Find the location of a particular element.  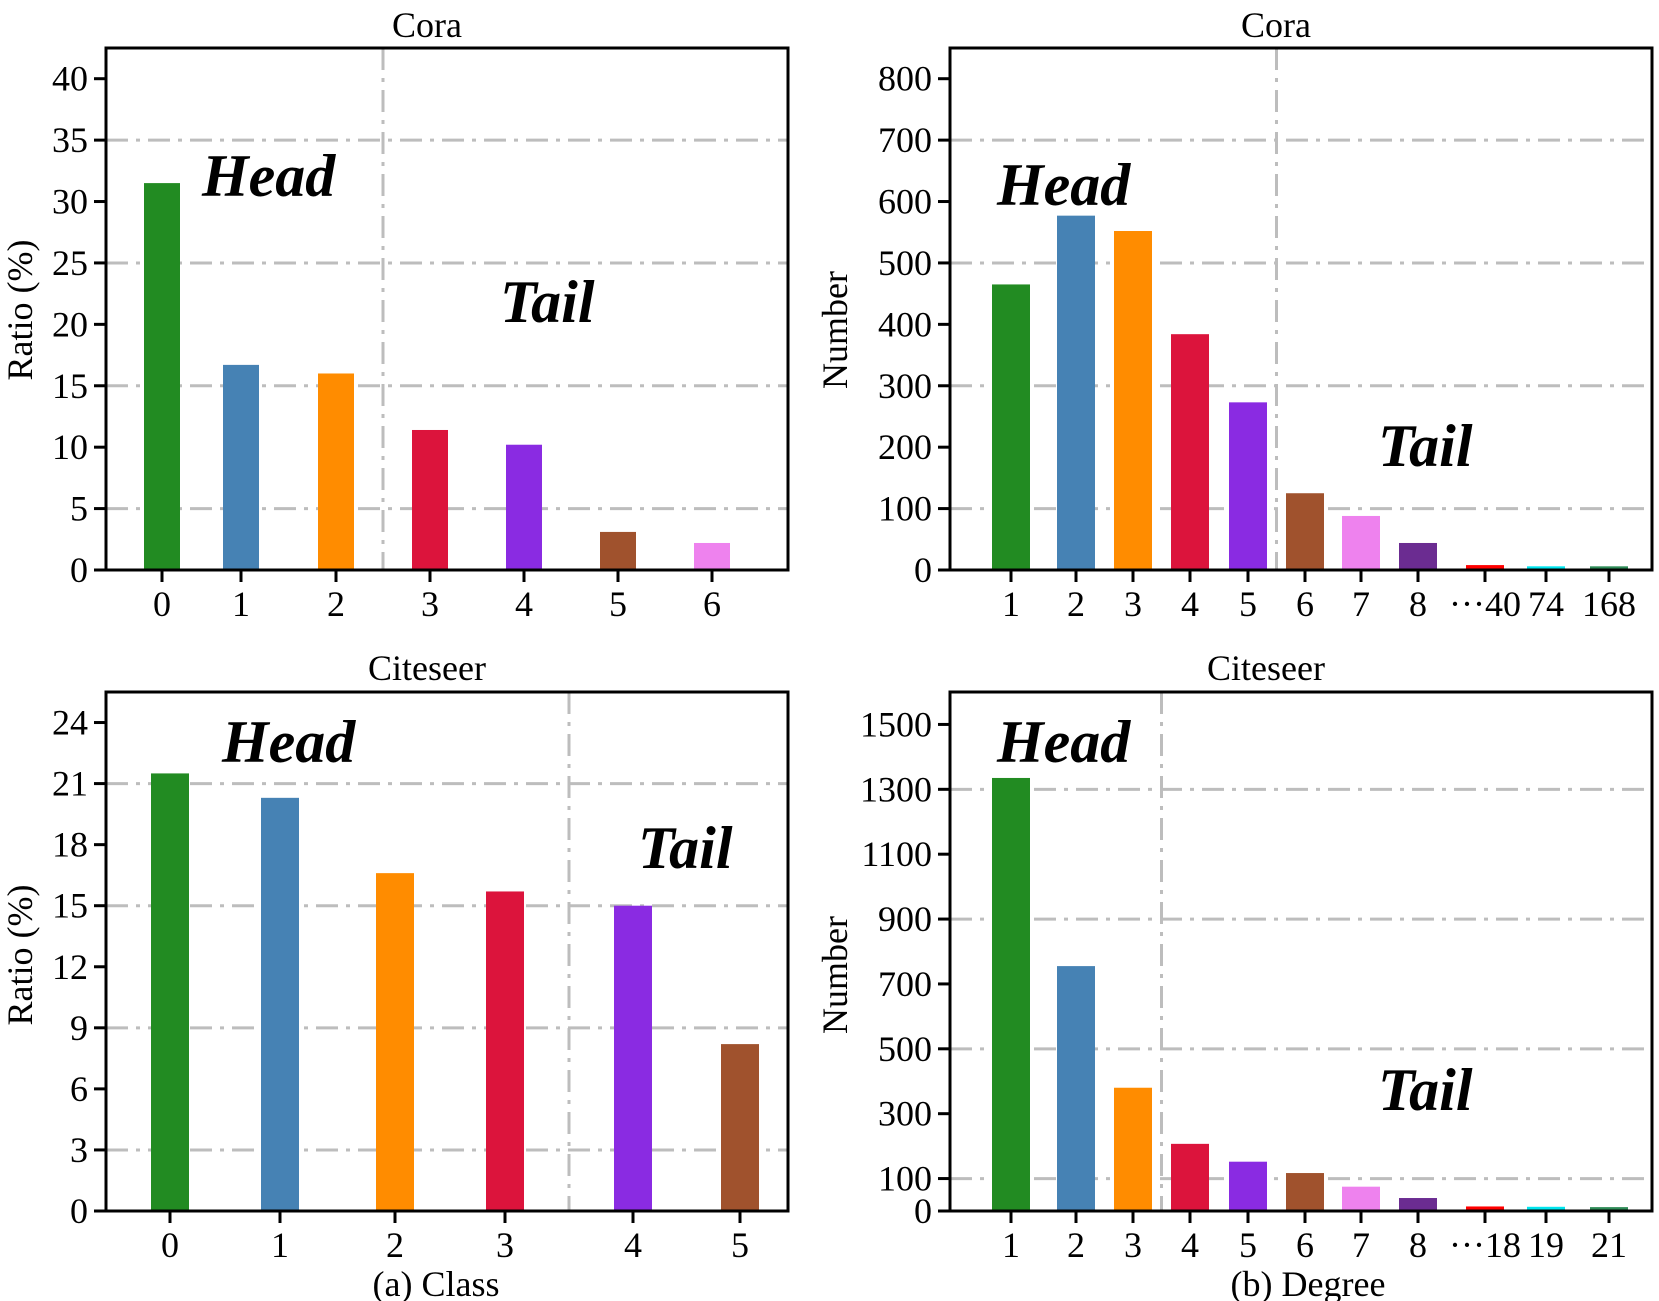

y-tick-label: 20 is located at coordinates (70, 324).